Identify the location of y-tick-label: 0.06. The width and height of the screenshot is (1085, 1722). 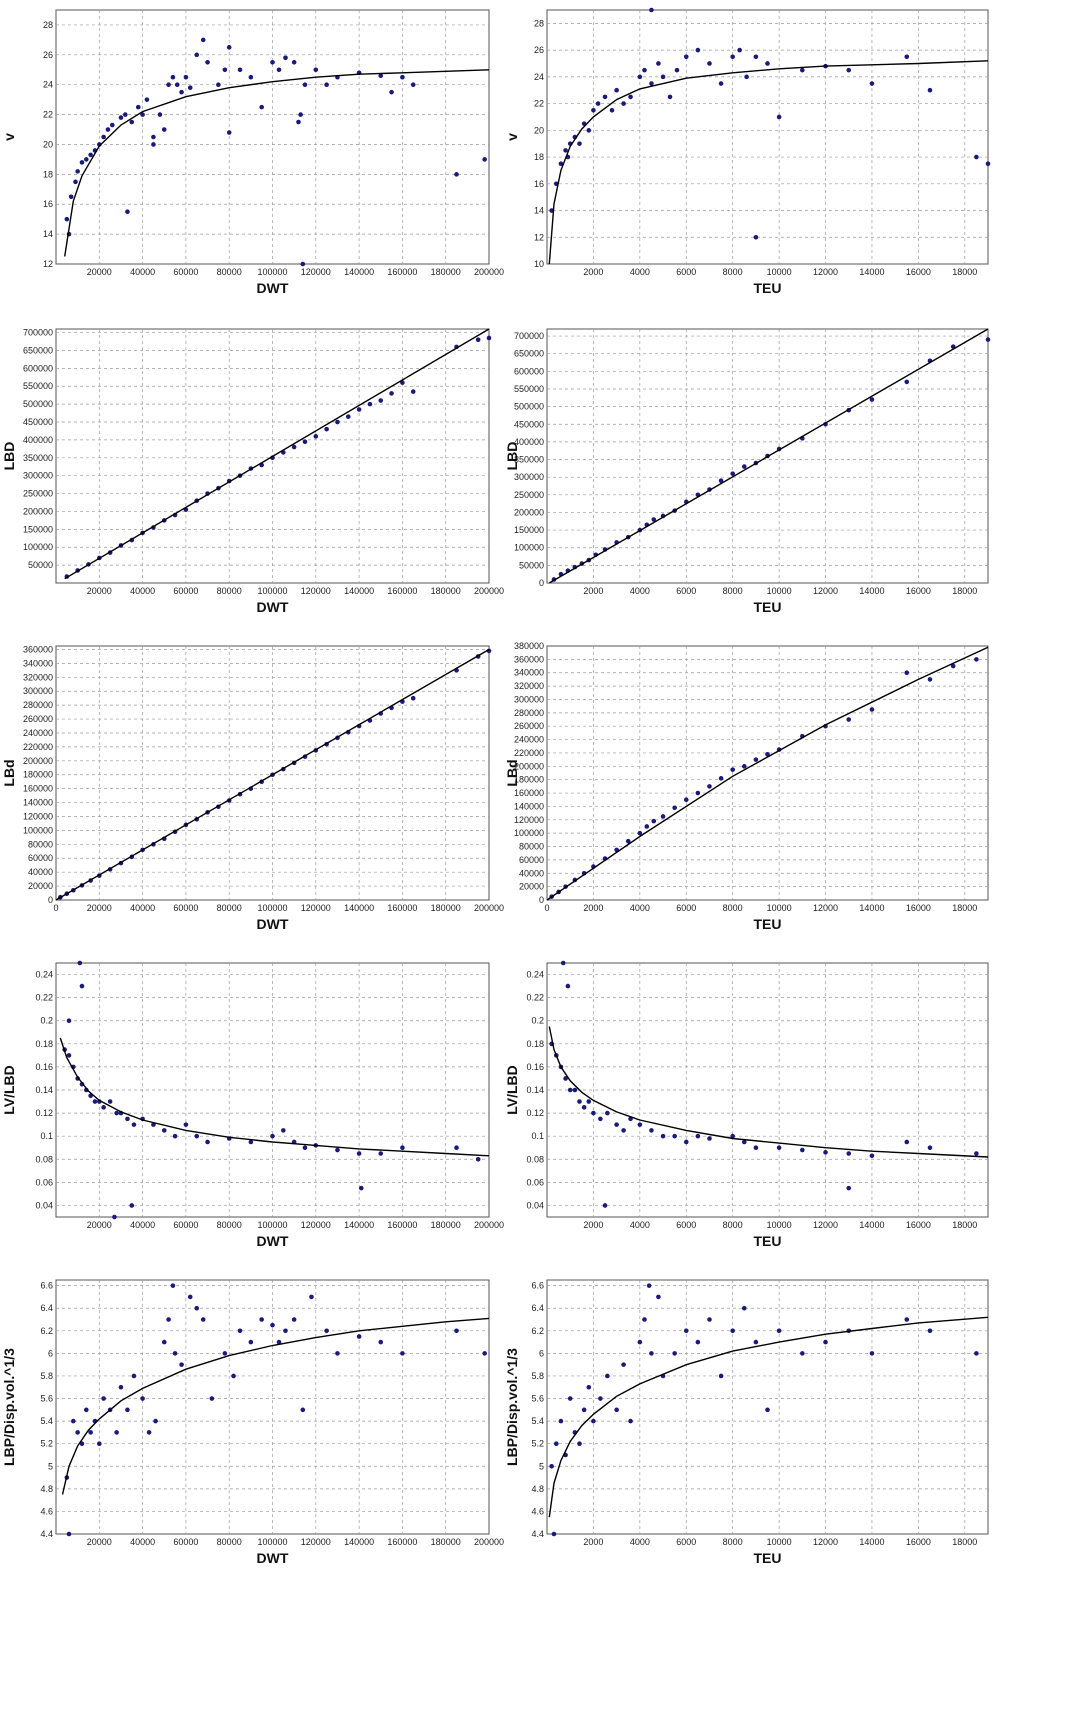
(535, 1182).